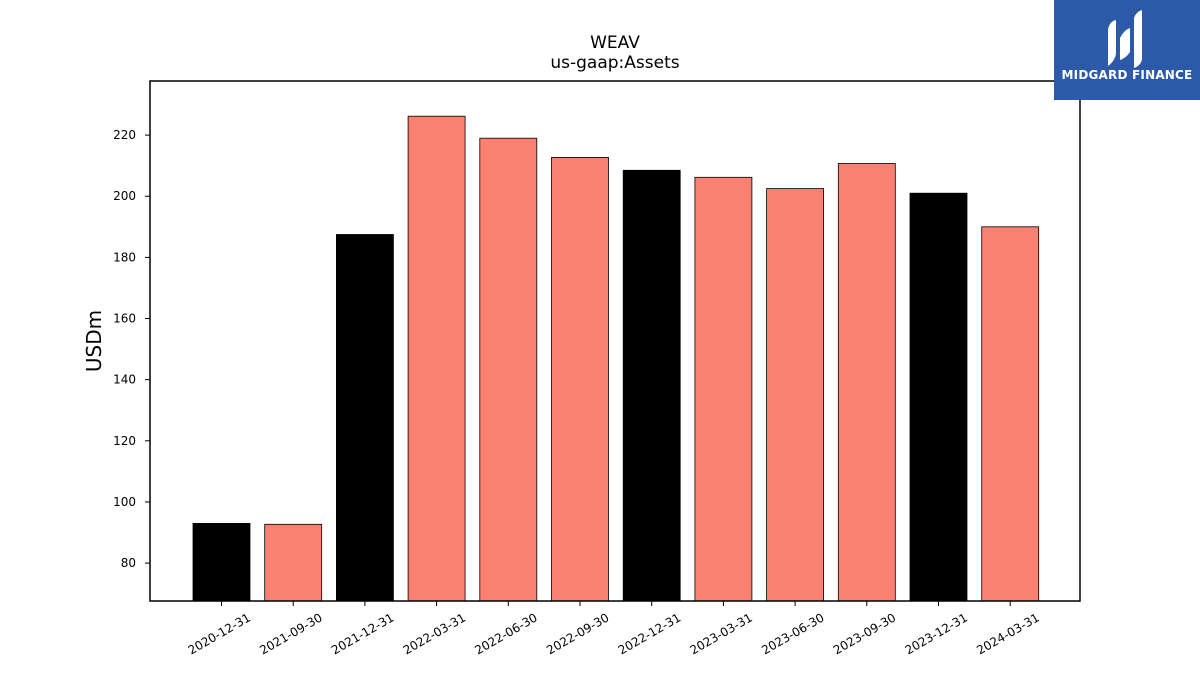 This screenshot has height=675, width=1200. I want to click on logo-mark-icon, so click(1125, 39).